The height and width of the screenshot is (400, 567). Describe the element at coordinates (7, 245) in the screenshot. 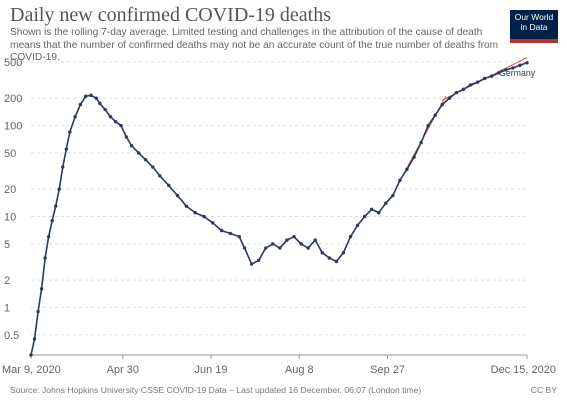

I see `y-tick-label: 5` at that location.